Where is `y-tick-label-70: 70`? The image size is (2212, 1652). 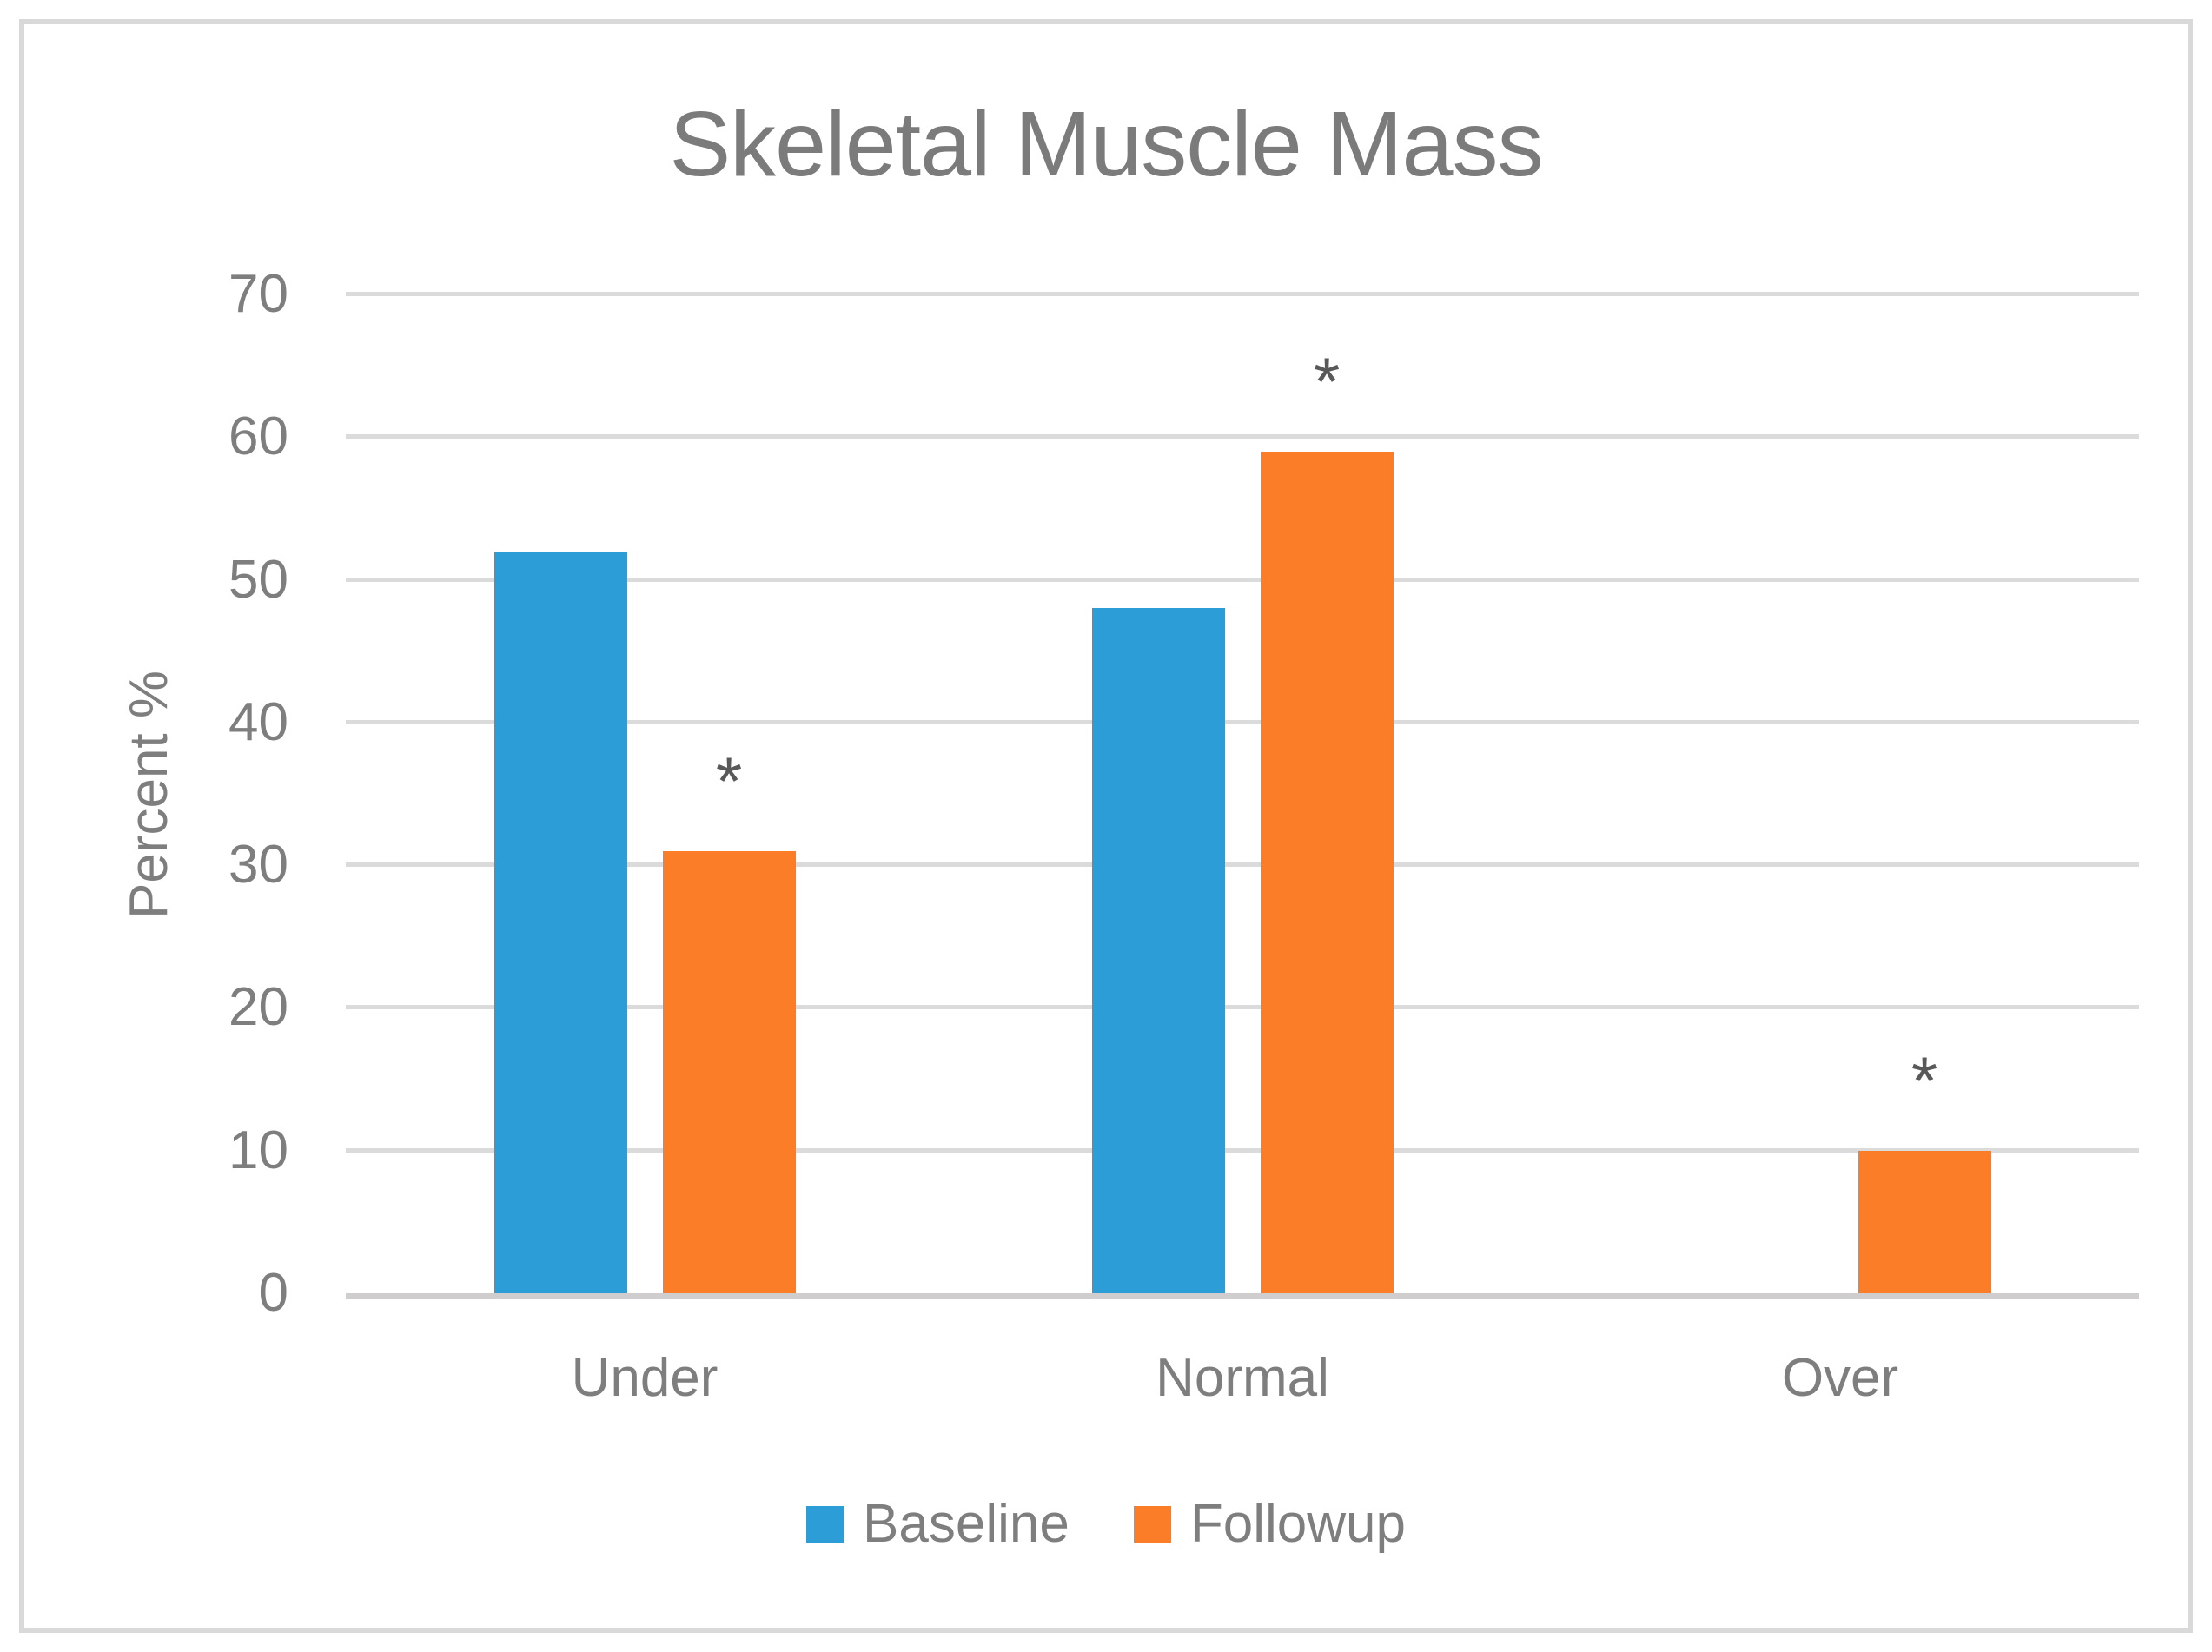 y-tick-label-70: 70 is located at coordinates (258, 293).